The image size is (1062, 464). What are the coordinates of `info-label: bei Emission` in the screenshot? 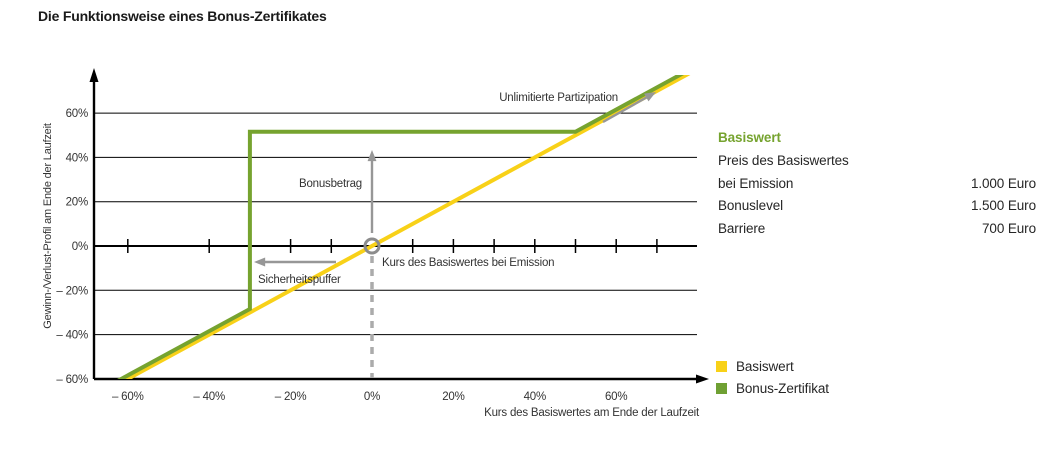 It's located at (756, 183).